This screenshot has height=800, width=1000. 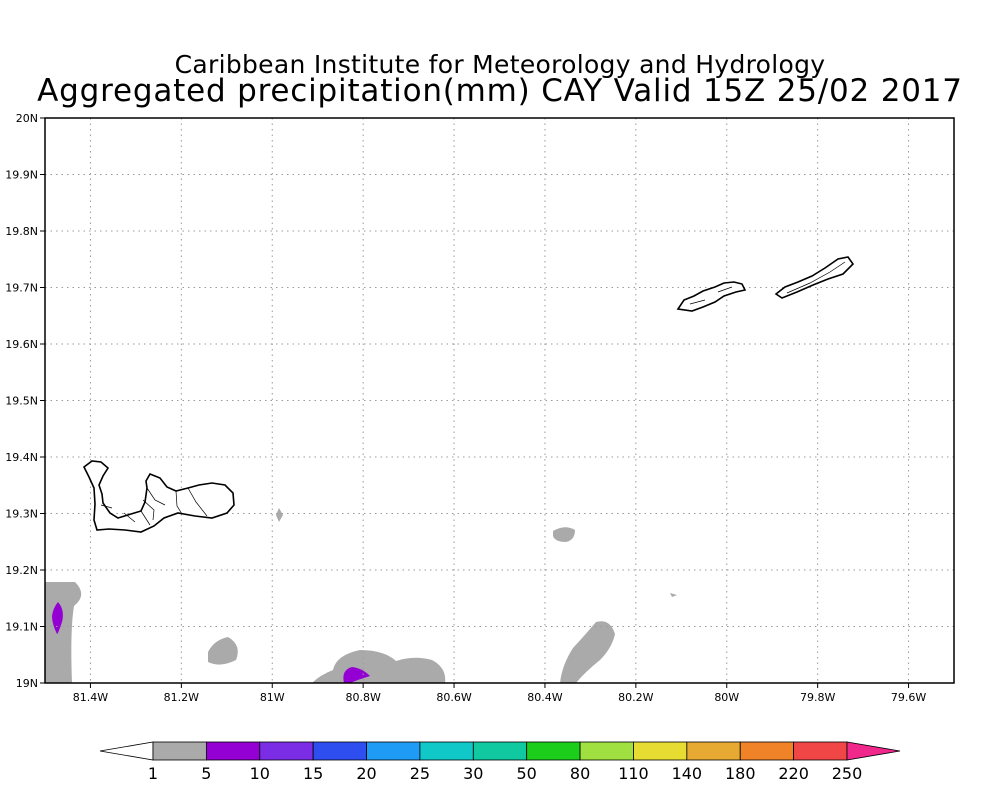 I want to click on lat-tick-label: 20N, so click(x=27, y=118).